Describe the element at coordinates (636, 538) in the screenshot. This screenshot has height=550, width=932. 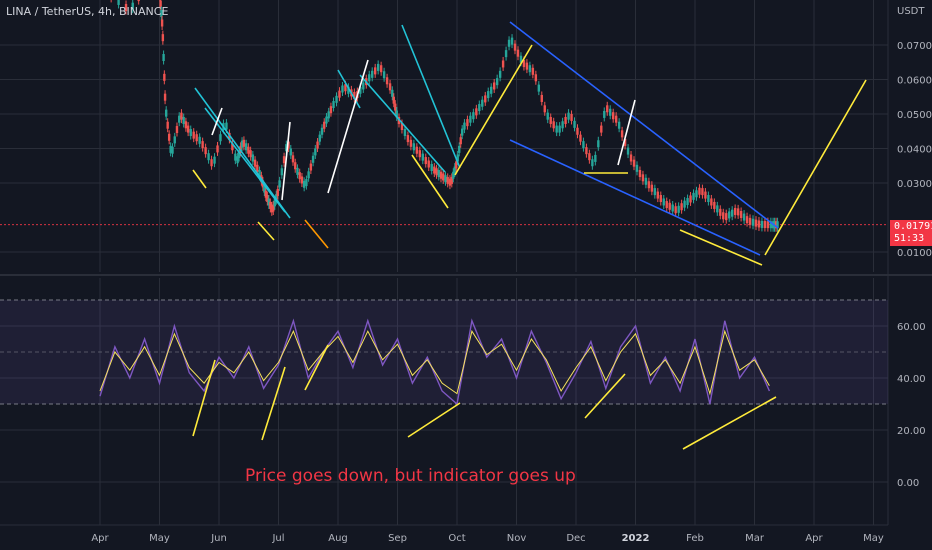
I see `time-tick-label: 2022` at that location.